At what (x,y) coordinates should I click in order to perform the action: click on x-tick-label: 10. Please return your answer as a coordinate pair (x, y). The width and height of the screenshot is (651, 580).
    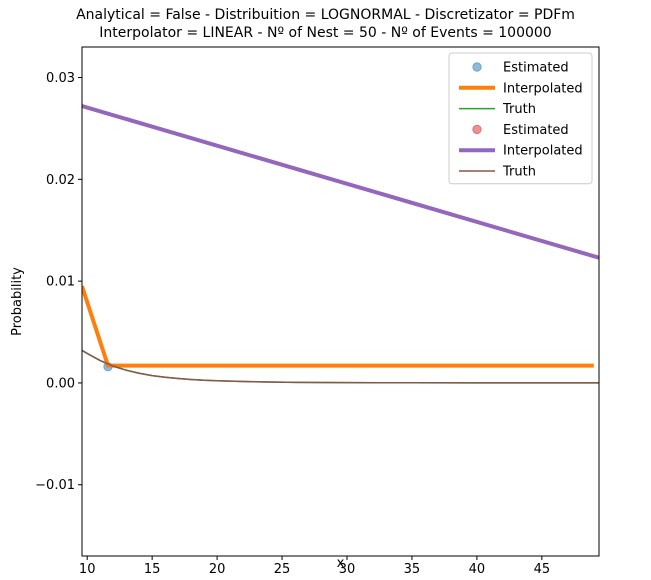
    Looking at the image, I should click on (87, 569).